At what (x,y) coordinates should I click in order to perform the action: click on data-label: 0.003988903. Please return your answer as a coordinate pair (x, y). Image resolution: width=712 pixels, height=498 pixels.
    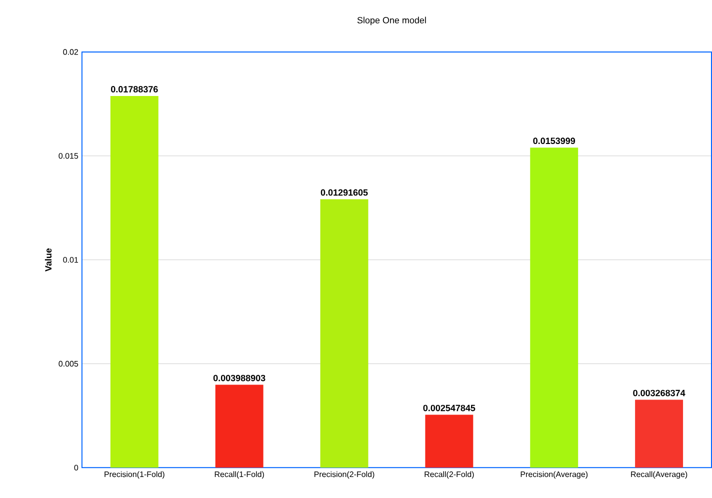
    Looking at the image, I should click on (239, 378).